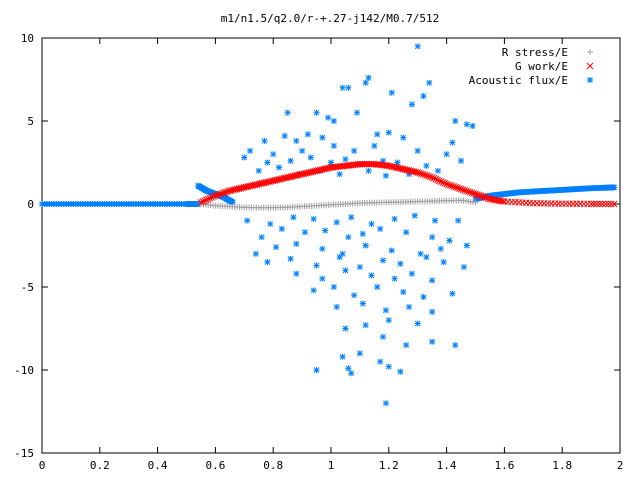 The height and width of the screenshot is (480, 640). I want to click on y-tick-label: -5, so click(27, 287).